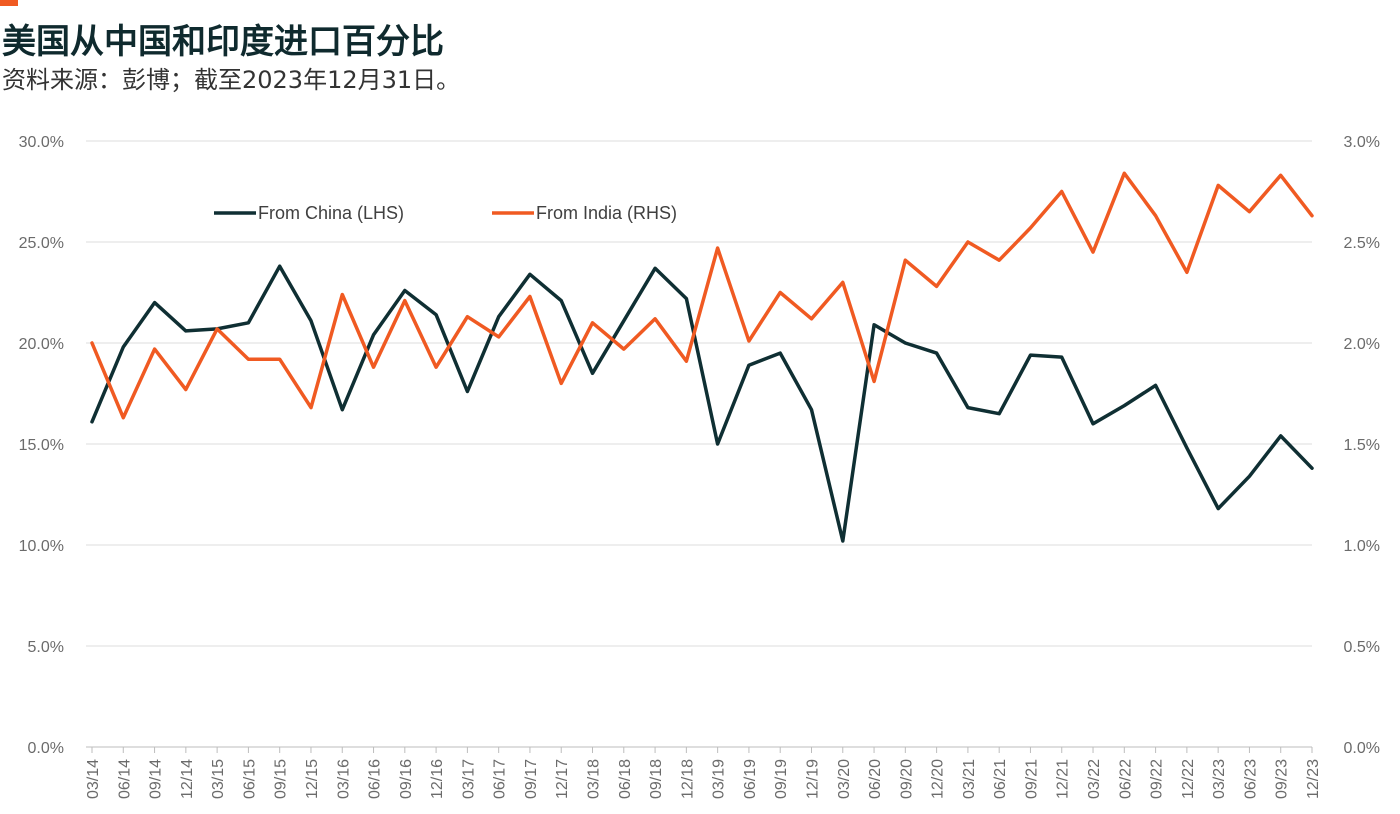  Describe the element at coordinates (406, 779) in the screenshot. I see `x-tick-label: 09/16` at that location.